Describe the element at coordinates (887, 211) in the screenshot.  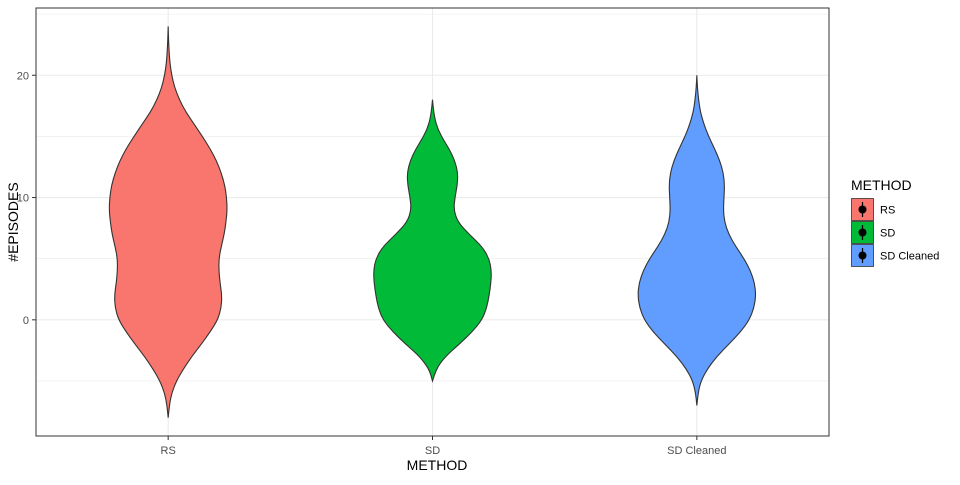
I see `legend-label: RS` at that location.